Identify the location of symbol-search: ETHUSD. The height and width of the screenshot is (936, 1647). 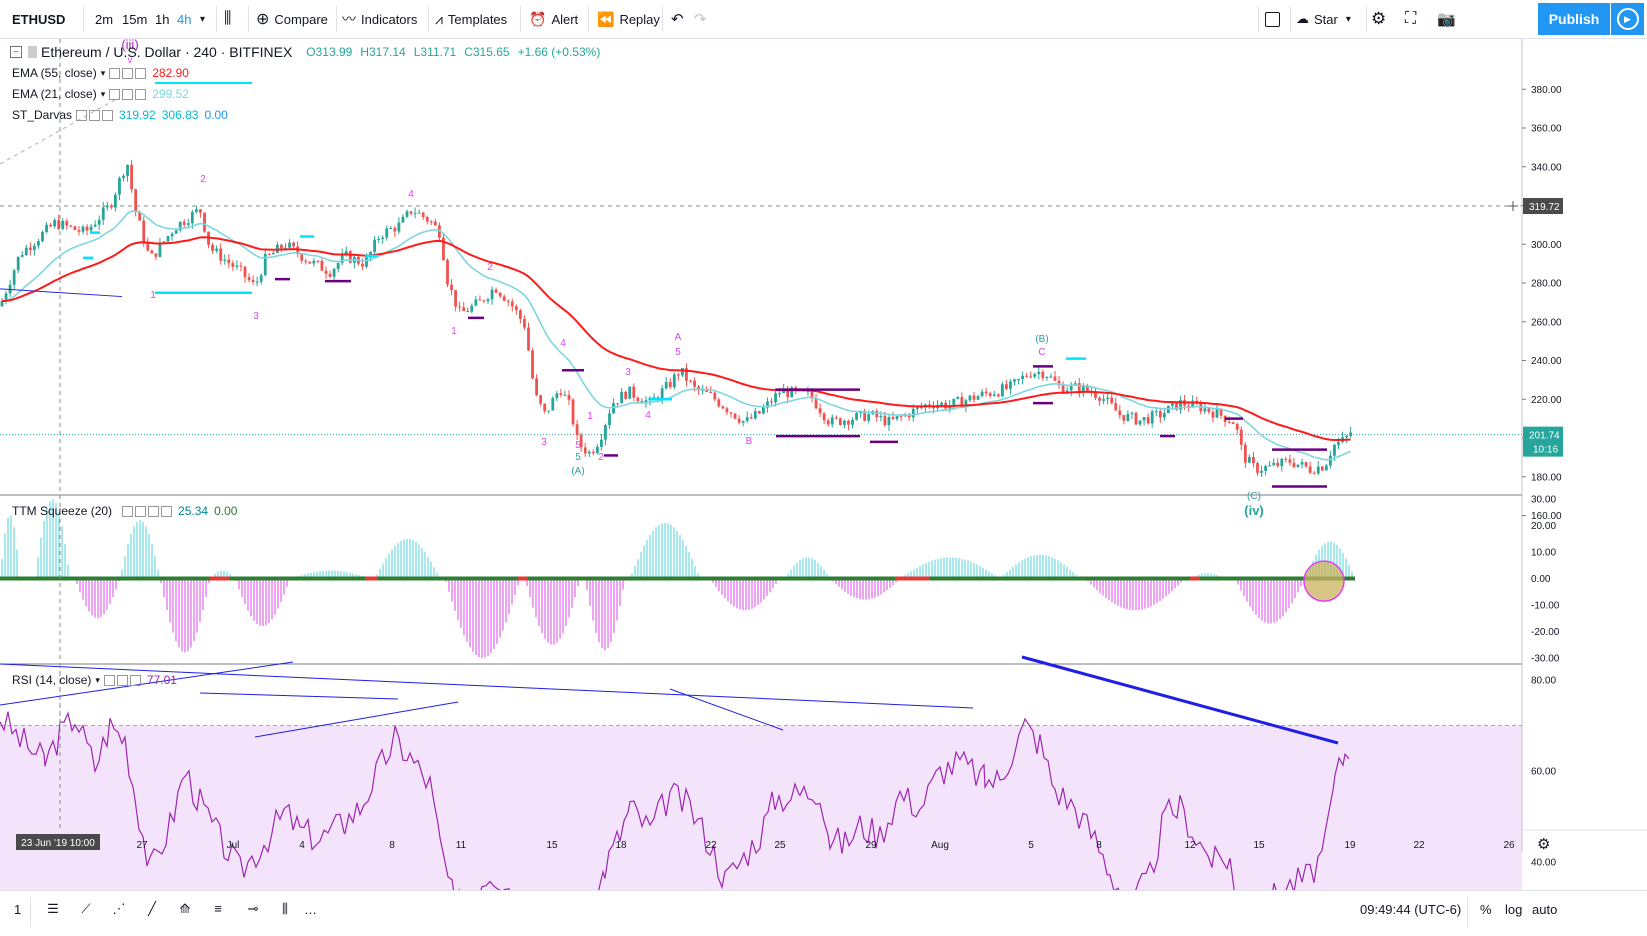
(38, 19).